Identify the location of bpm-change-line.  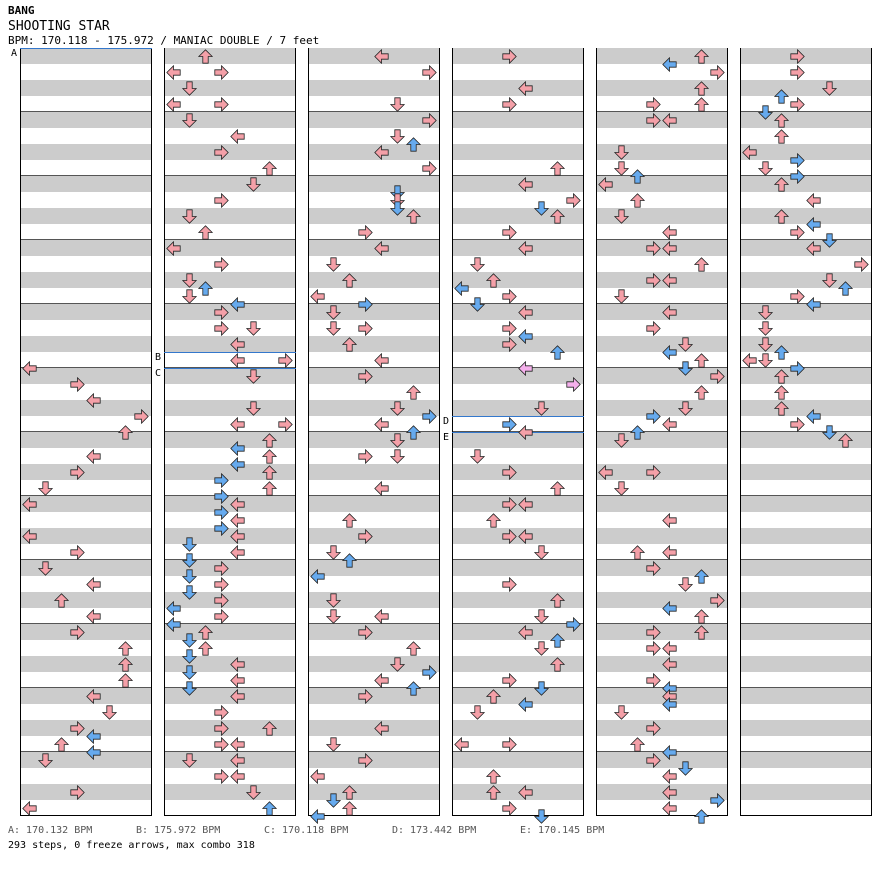
(86, 48).